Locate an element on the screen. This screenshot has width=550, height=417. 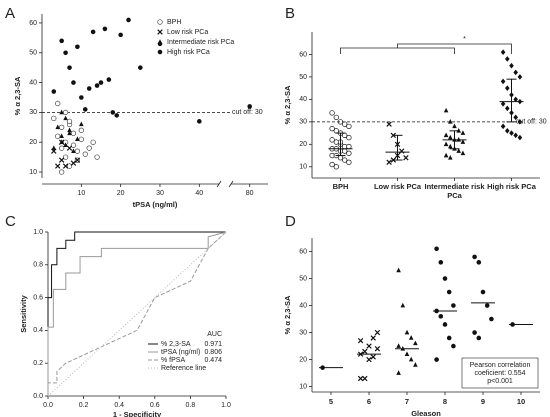
panel-letter: B is located at coordinates (290, 13).